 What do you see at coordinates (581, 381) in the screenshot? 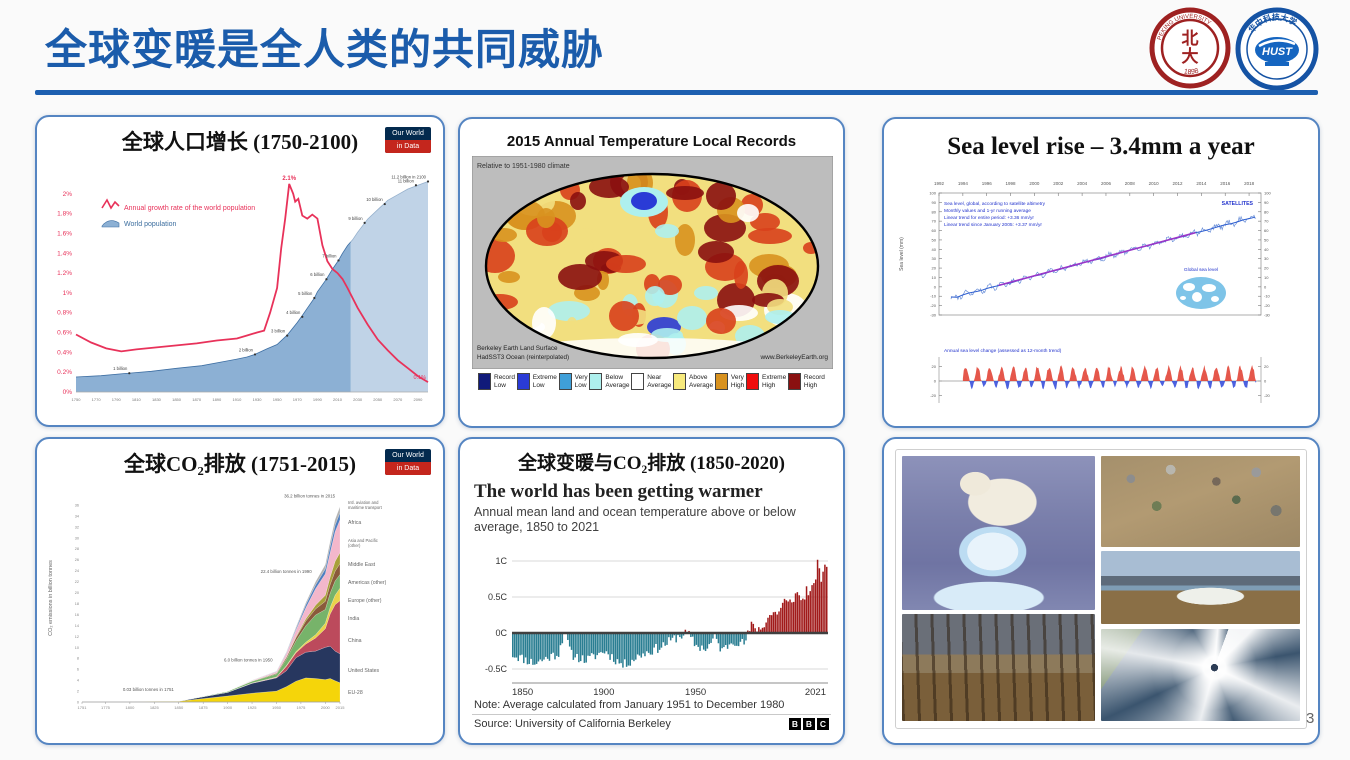
I see `legend-label: Very Low` at bounding box center [581, 381].